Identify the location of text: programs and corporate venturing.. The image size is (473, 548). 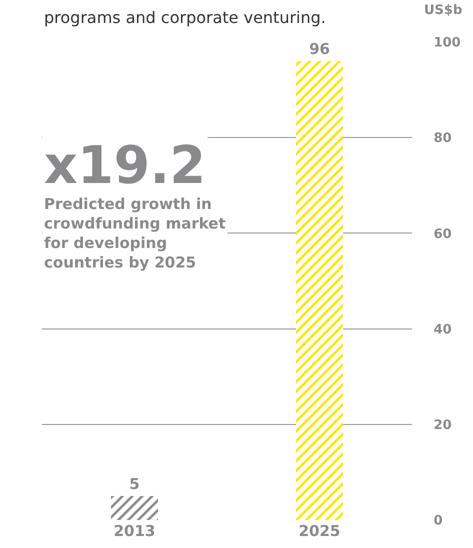
(185, 17).